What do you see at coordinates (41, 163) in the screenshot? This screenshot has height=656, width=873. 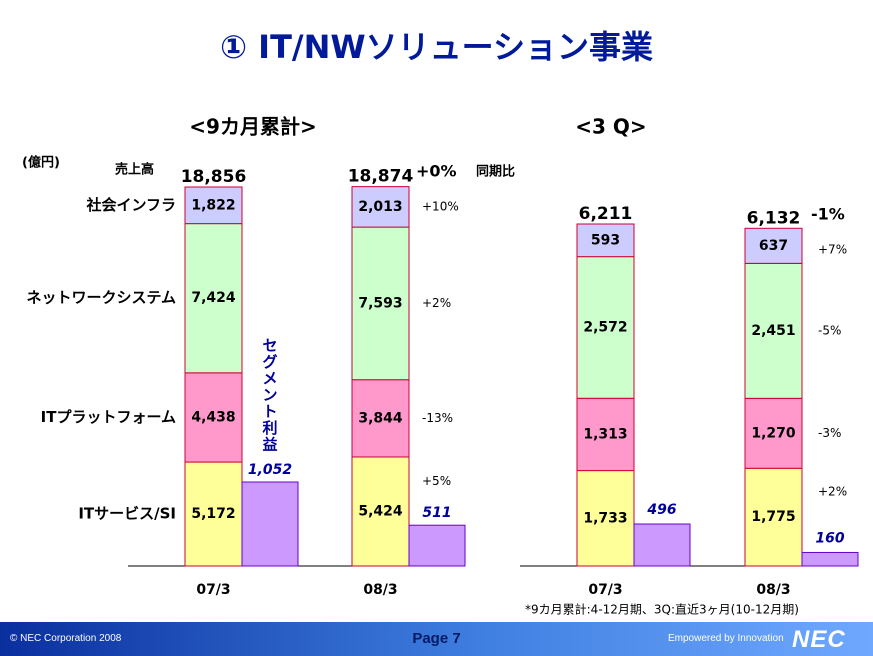 I see `unit-label: (億円)` at bounding box center [41, 163].